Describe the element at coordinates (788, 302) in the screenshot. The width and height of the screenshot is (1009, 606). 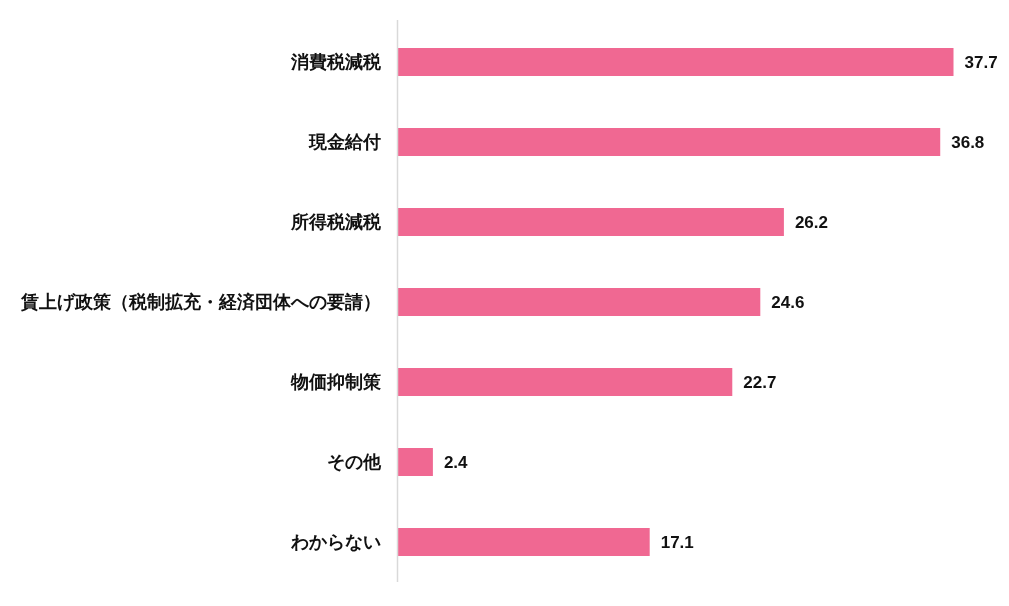
I see `data-label: 24.6` at that location.